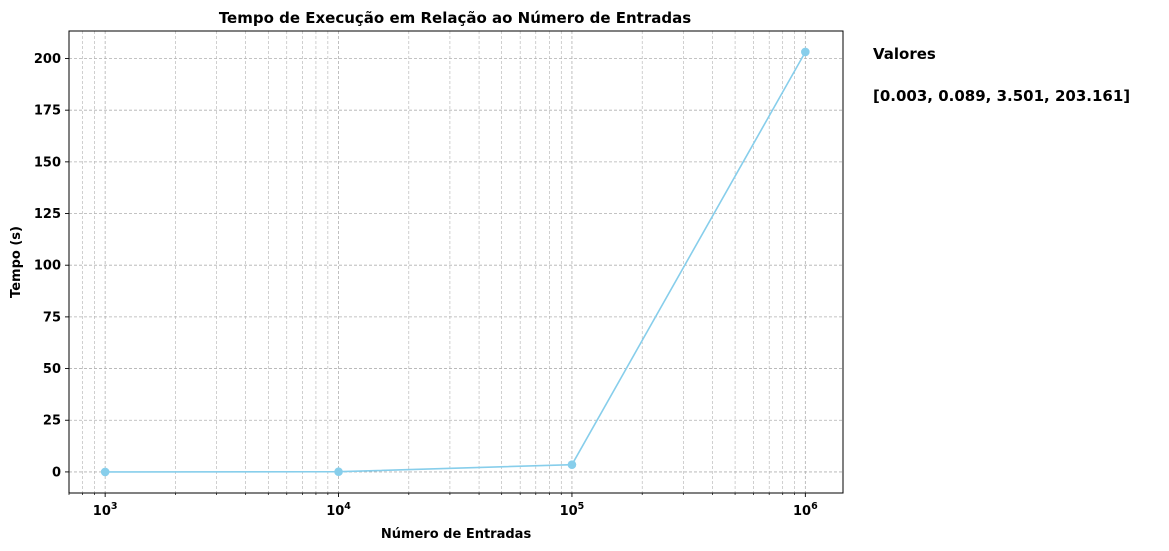 The image size is (1169, 551). I want to click on y-tick-label: 75, so click(52, 317).